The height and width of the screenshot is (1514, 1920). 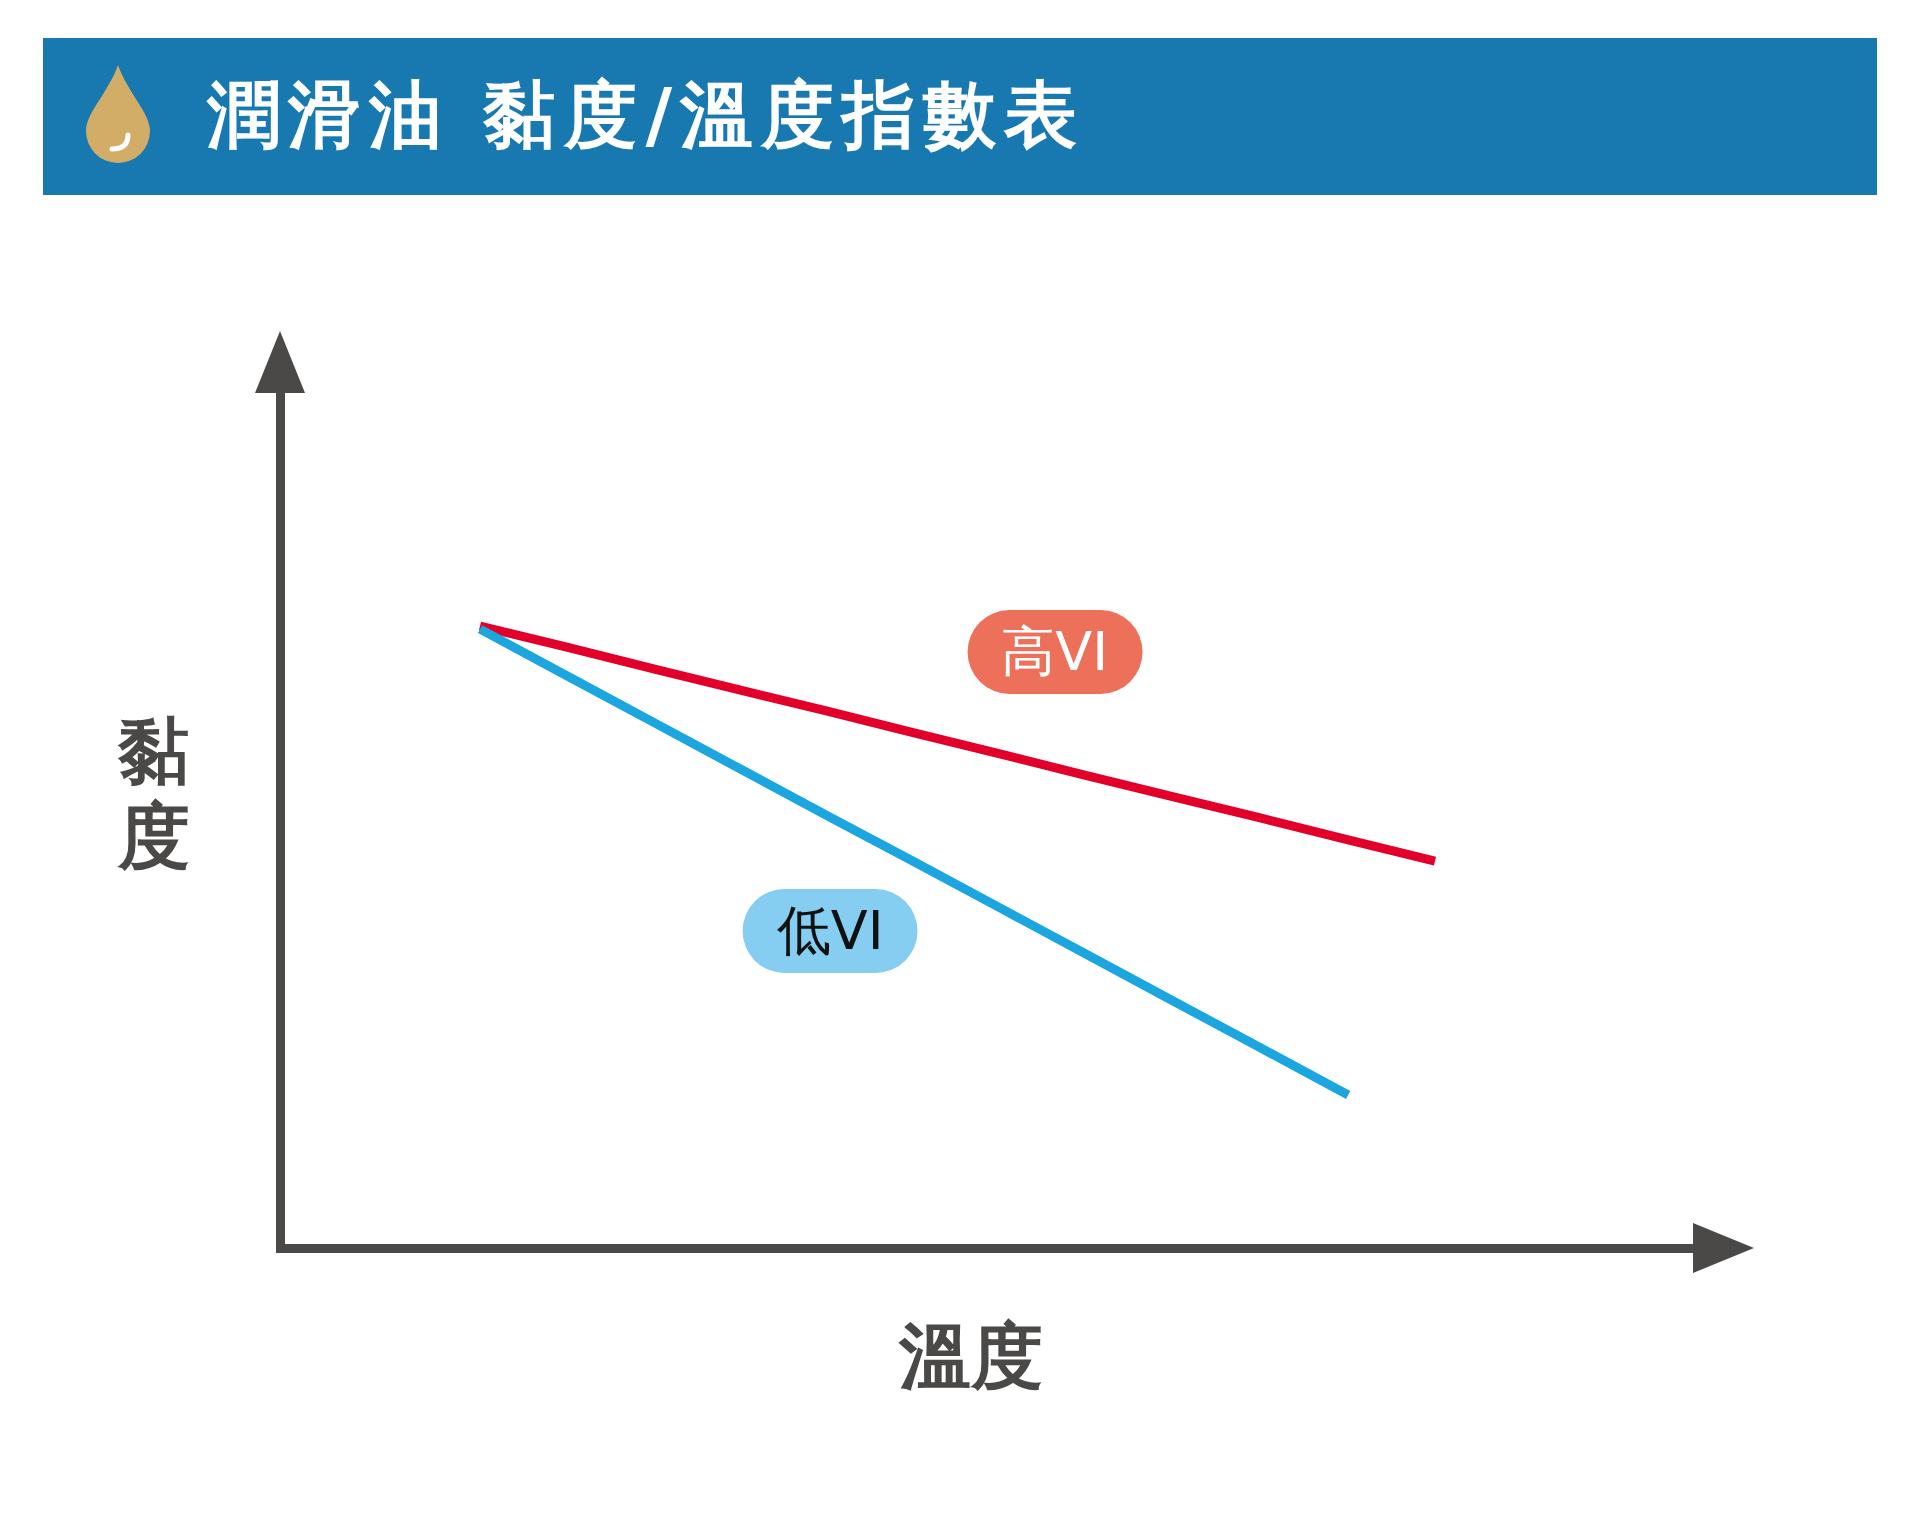 I want to click on x-axis-title: 溫度, so click(x=970, y=1355).